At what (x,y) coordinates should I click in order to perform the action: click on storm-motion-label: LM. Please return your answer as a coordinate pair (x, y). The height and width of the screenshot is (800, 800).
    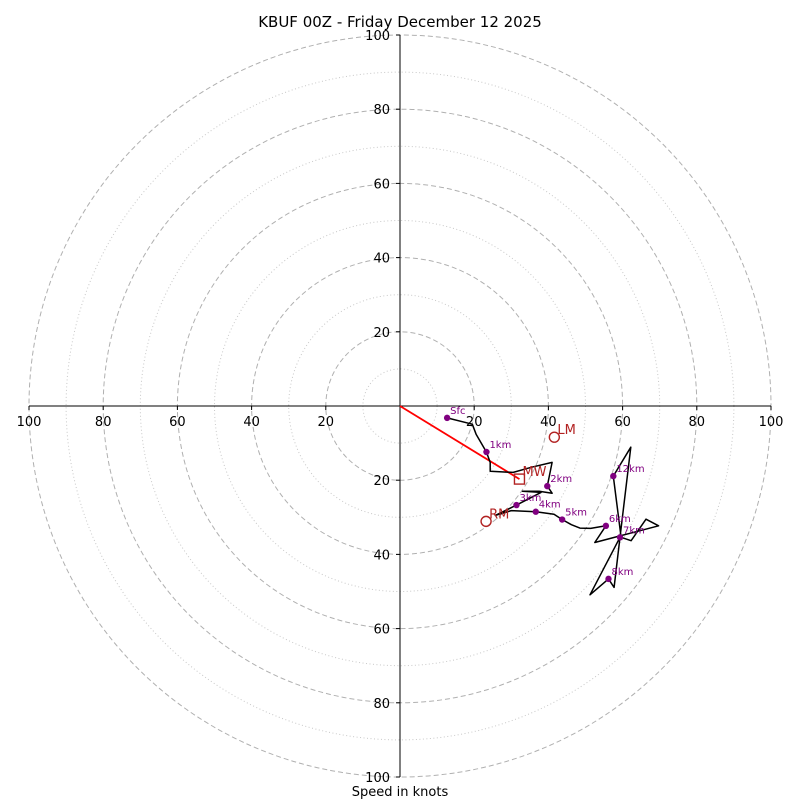
    Looking at the image, I should click on (566, 430).